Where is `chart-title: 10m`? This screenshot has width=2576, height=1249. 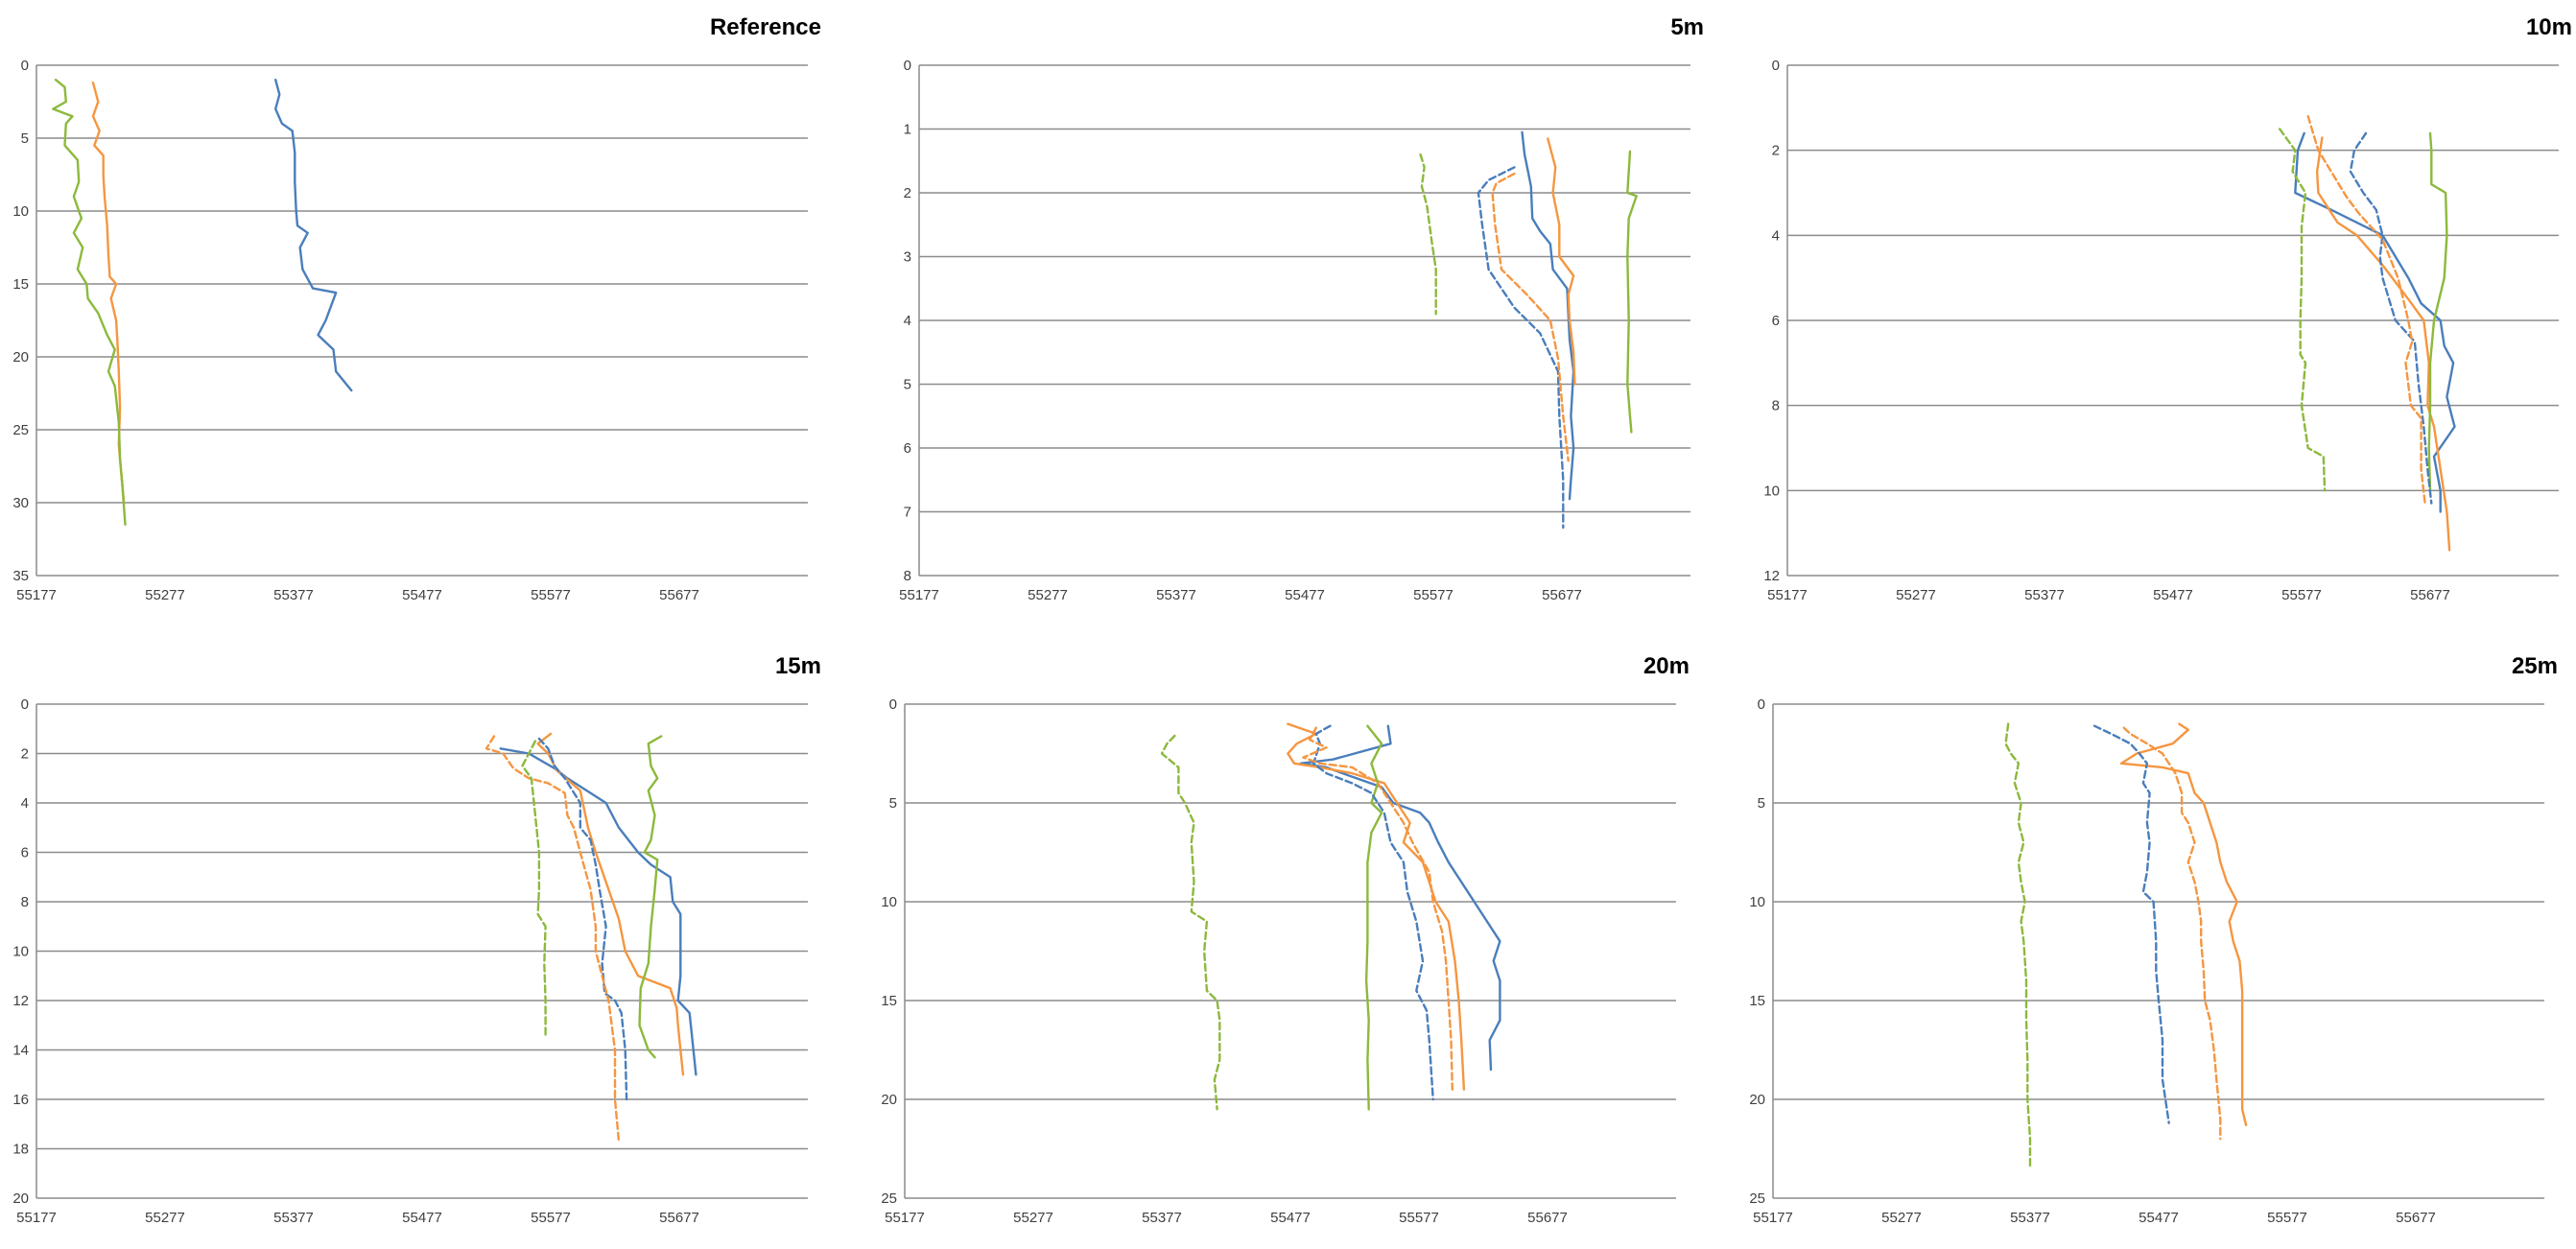 chart-title: 10m is located at coordinates (2549, 27).